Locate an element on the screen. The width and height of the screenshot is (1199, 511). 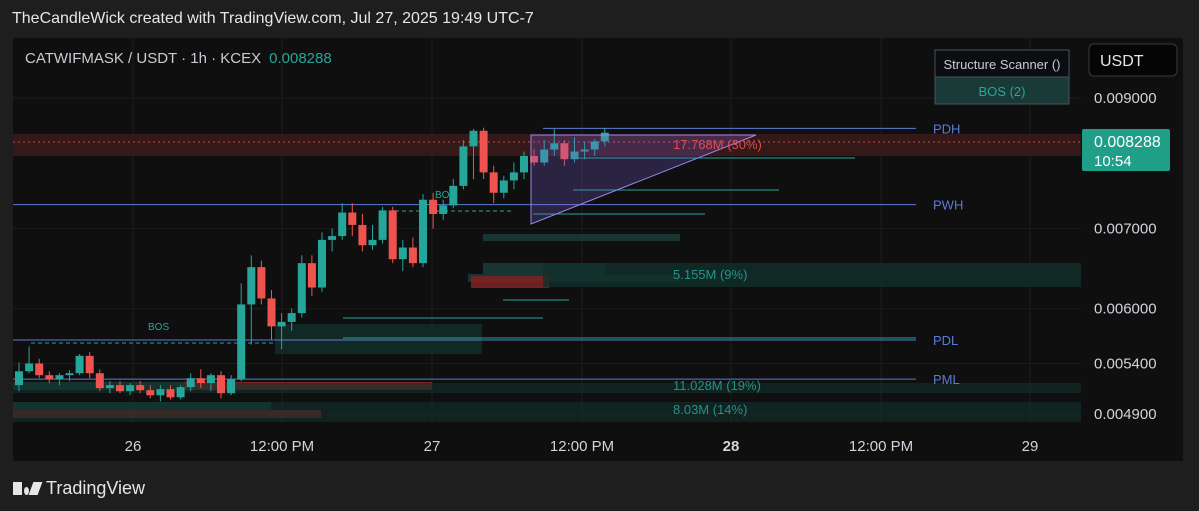
brand-name: TradingView is located at coordinates (96, 488).